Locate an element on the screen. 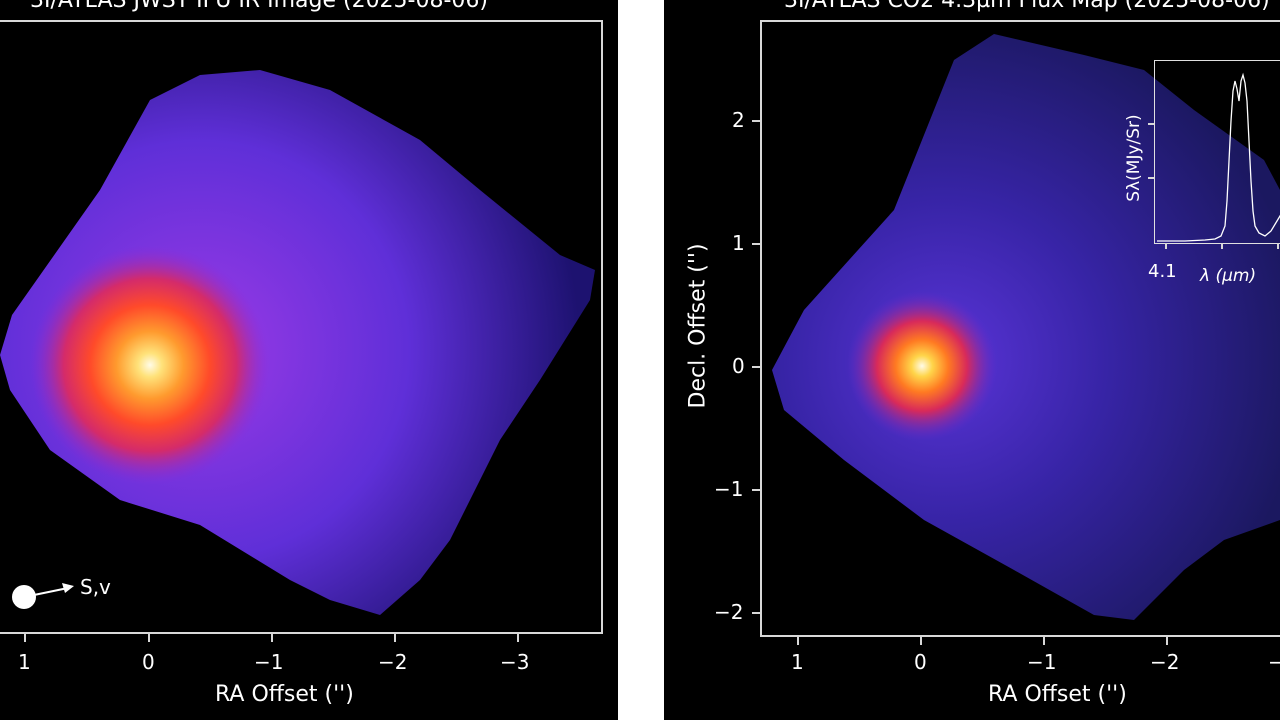  x-tick-label: − is located at coordinates (1274, 662).